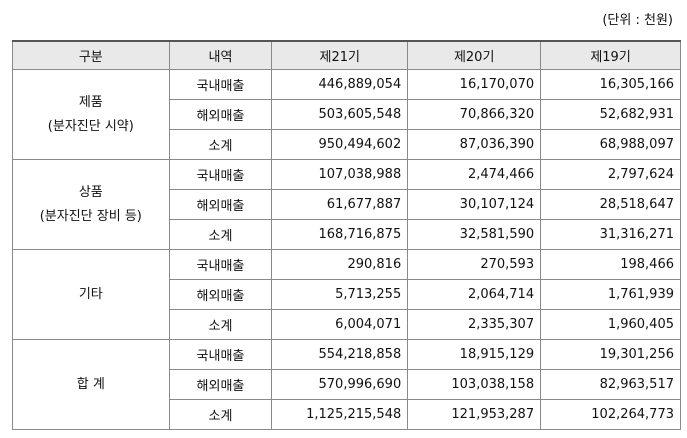 The image size is (687, 438). I want to click on value-20: 121,953,287, so click(474, 414).